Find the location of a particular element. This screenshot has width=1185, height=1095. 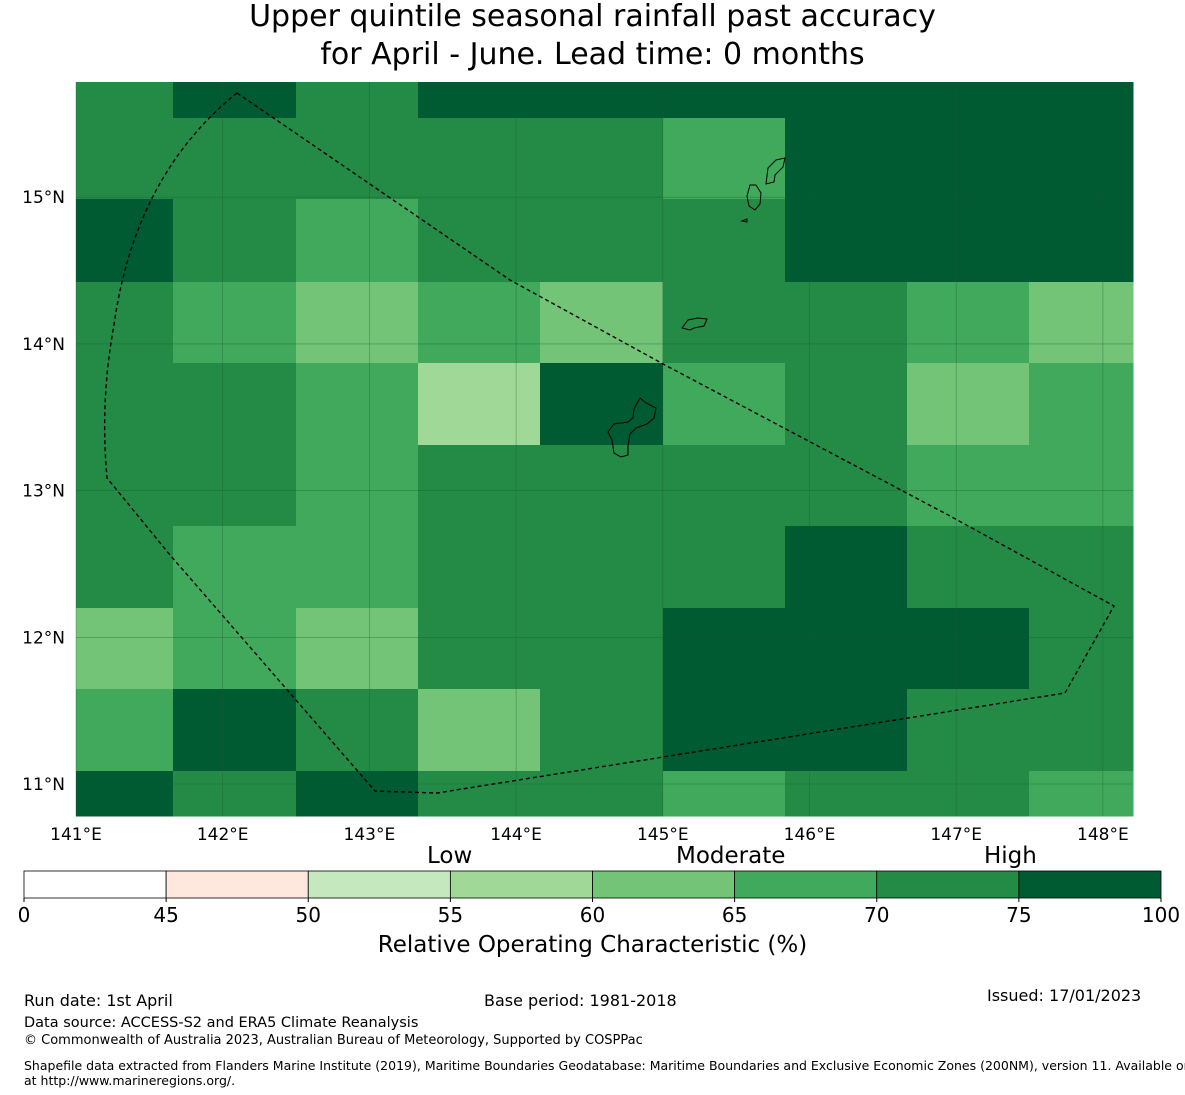

island-aguijan is located at coordinates (744, 220).